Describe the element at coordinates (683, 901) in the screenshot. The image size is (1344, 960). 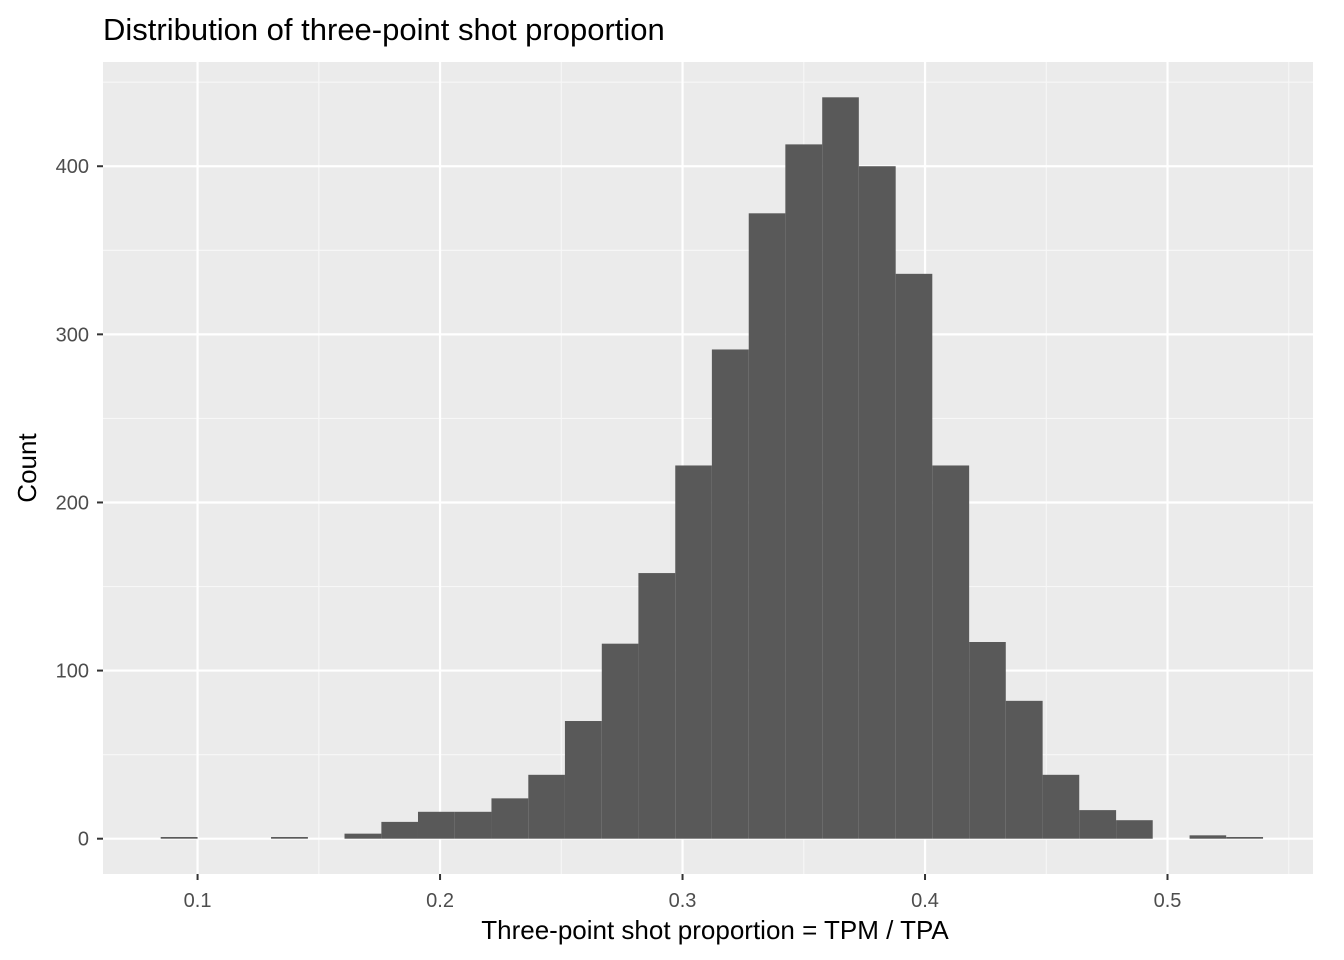
I see `x-tick-label: 0.3` at that location.